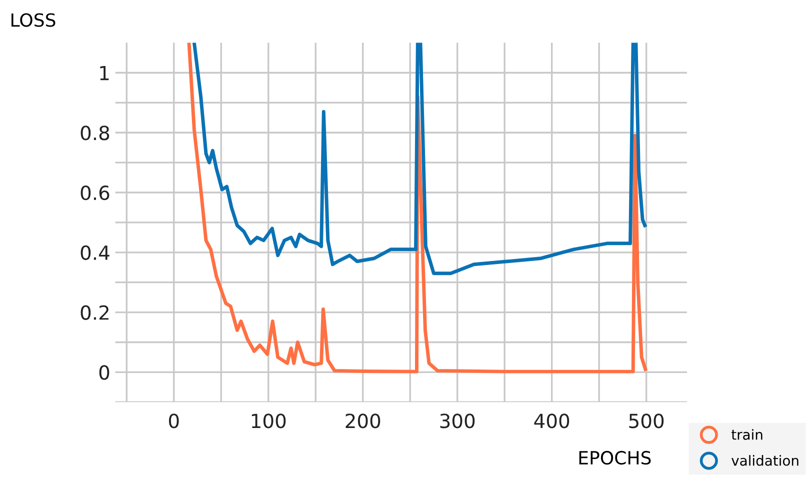  Describe the element at coordinates (746, 434) in the screenshot. I see `legend-label: train` at that location.